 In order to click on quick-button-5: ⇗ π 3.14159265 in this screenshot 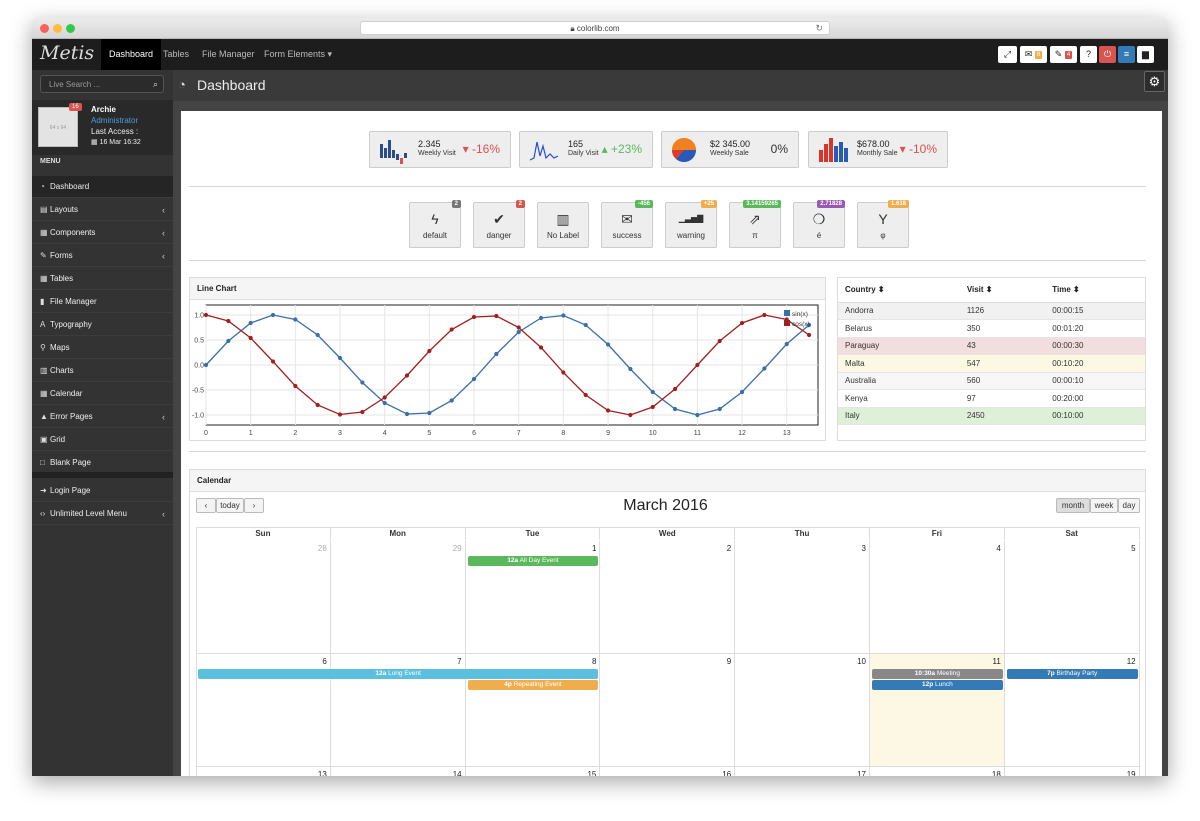, I will do `click(755, 224)`.